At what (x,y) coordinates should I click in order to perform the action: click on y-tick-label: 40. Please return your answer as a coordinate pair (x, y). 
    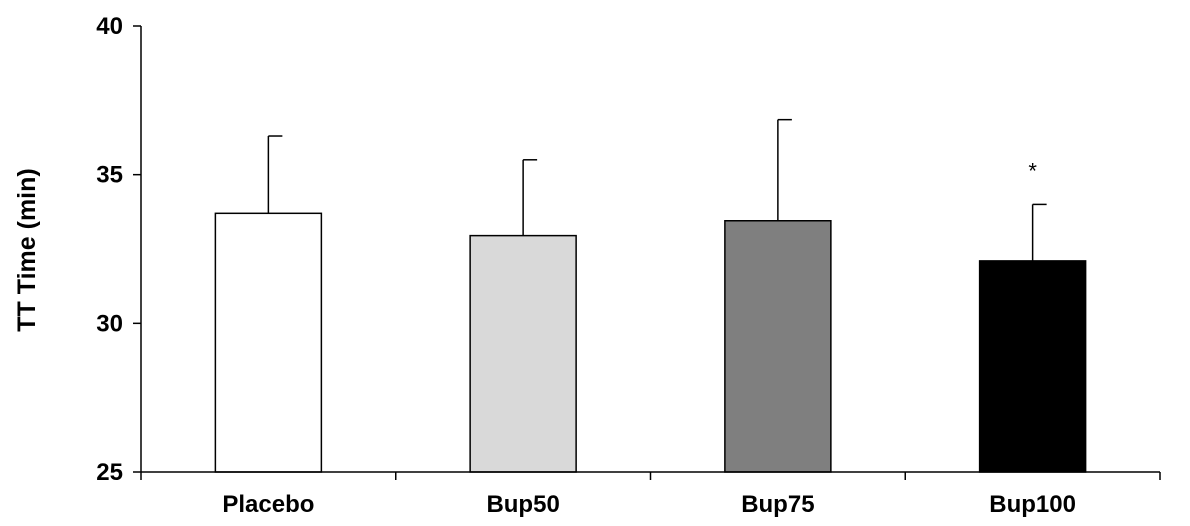
    Looking at the image, I should click on (109, 26).